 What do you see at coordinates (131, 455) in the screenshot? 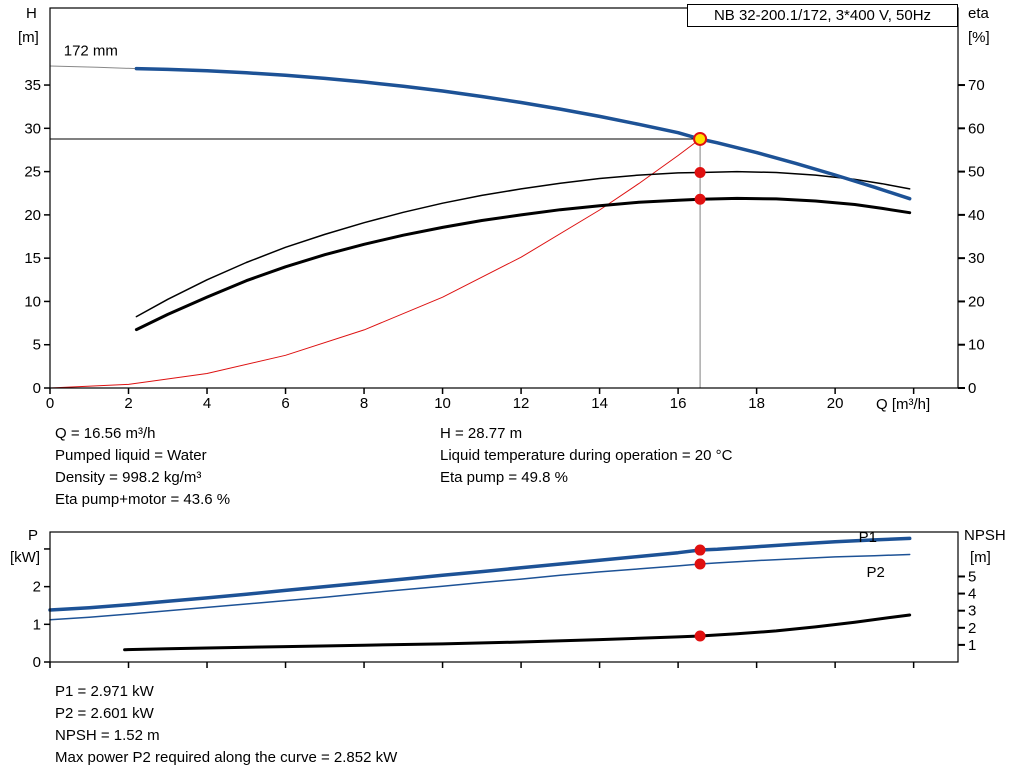
I see `info-line-liquid: Pumped liquid = Water` at bounding box center [131, 455].